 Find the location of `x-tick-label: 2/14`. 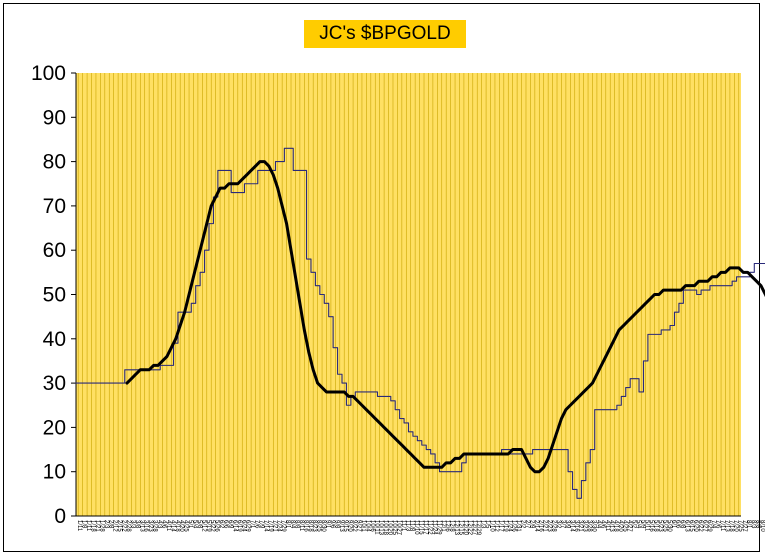

x-tick-label: 2/14 is located at coordinates (536, 526).